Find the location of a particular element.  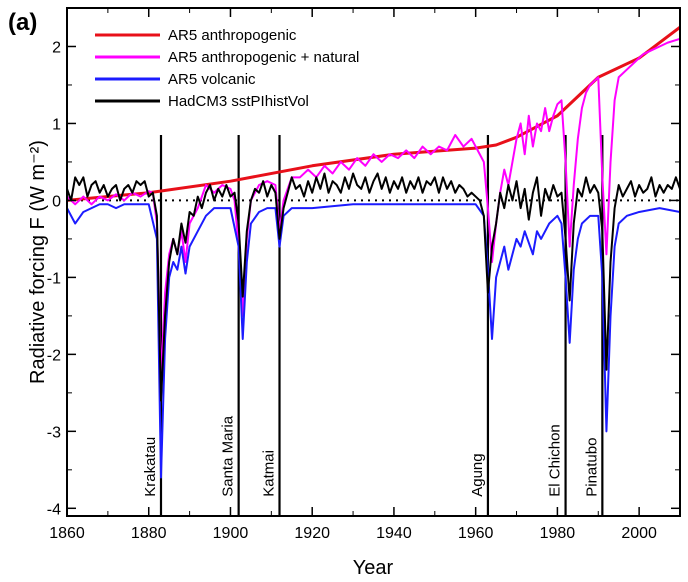

legend-entry: AR5 anthropogenic is located at coordinates (232, 35).